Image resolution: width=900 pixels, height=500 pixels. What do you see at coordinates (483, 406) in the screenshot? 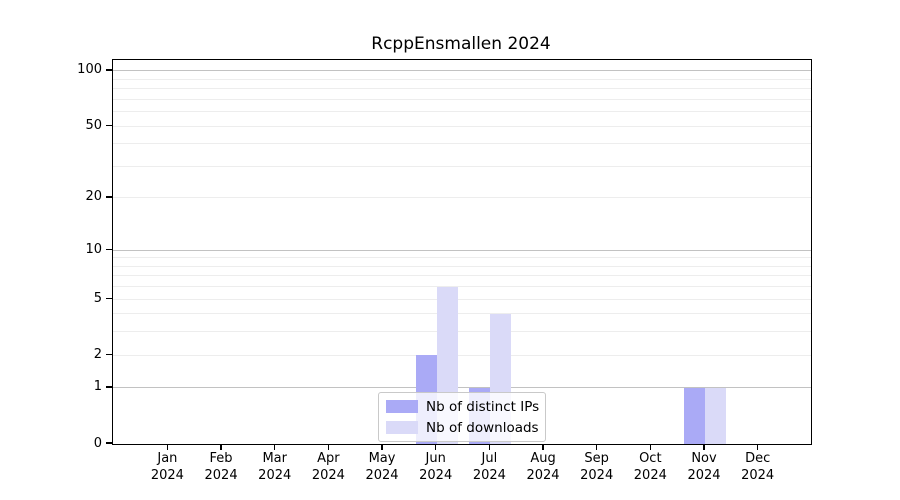
I see `legend-label: Nb of distinct IPs` at bounding box center [483, 406].